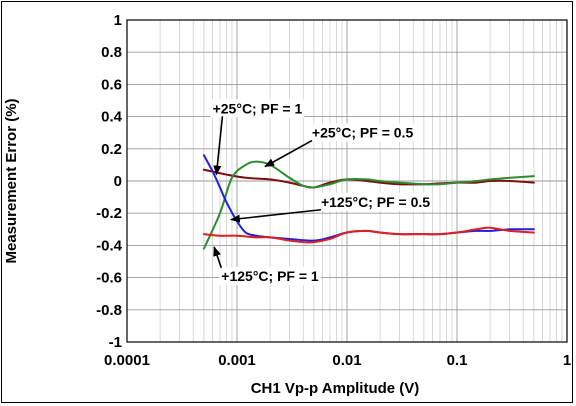 Image resolution: width=576 pixels, height=406 pixels. What do you see at coordinates (368, 235) in the screenshot?
I see `series-line-s125_pf1` at bounding box center [368, 235].